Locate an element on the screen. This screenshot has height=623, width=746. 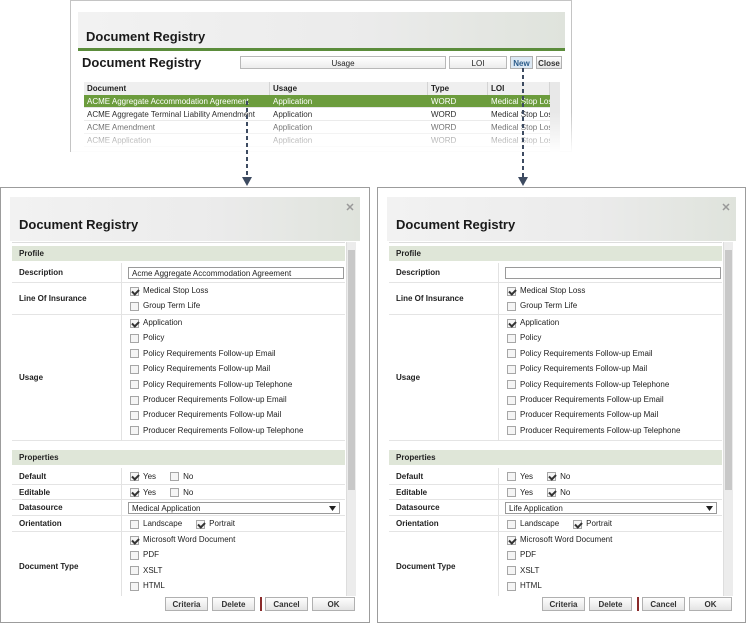
usage-filter: Usage is located at coordinates (343, 62).